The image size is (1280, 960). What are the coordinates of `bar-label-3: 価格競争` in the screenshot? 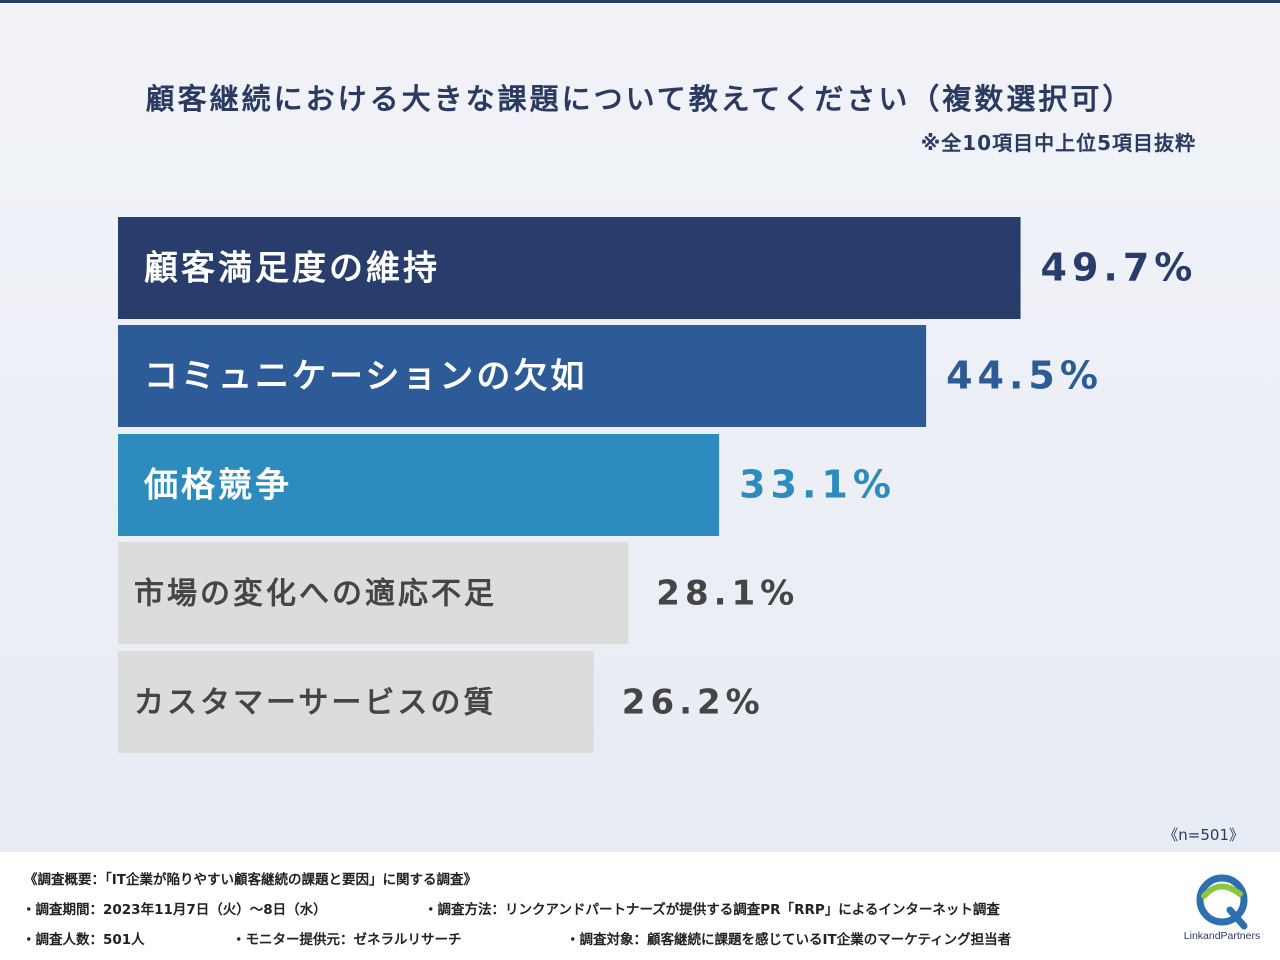 It's located at (217, 486).